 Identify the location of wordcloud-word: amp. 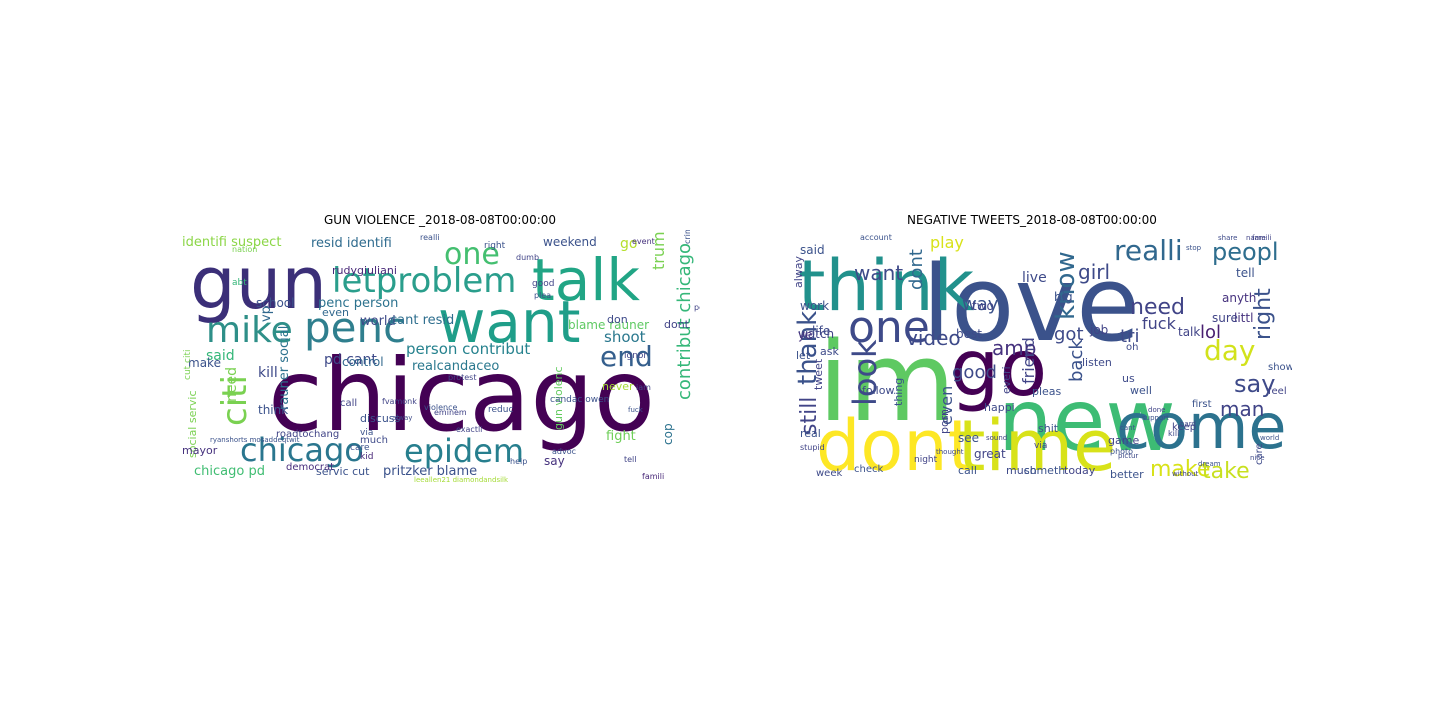
(1014, 348).